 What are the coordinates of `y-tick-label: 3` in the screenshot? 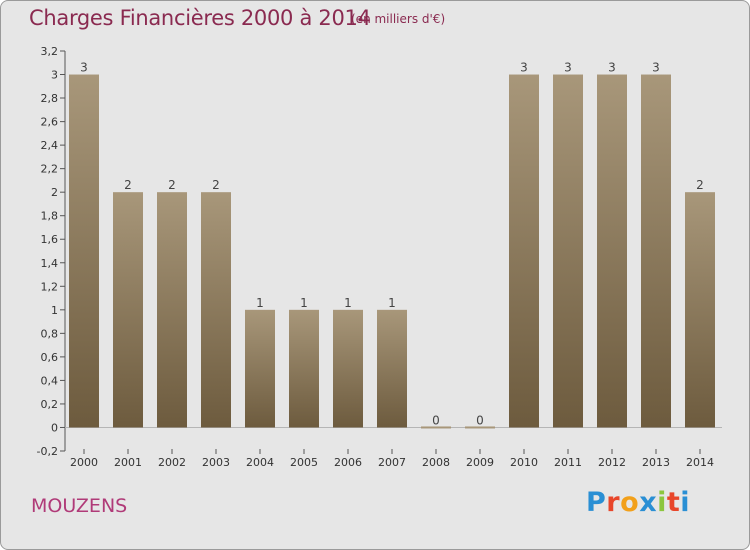 It's located at (54, 75).